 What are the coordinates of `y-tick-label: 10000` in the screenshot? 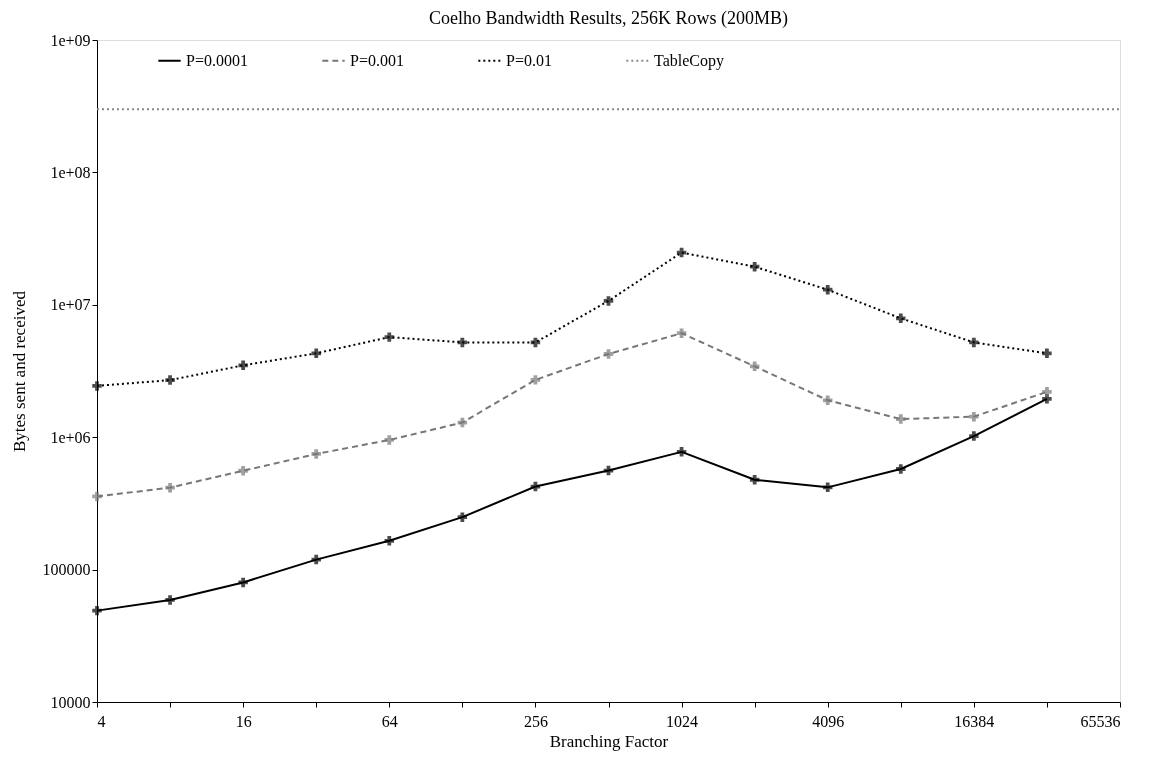 It's located at (70, 702).